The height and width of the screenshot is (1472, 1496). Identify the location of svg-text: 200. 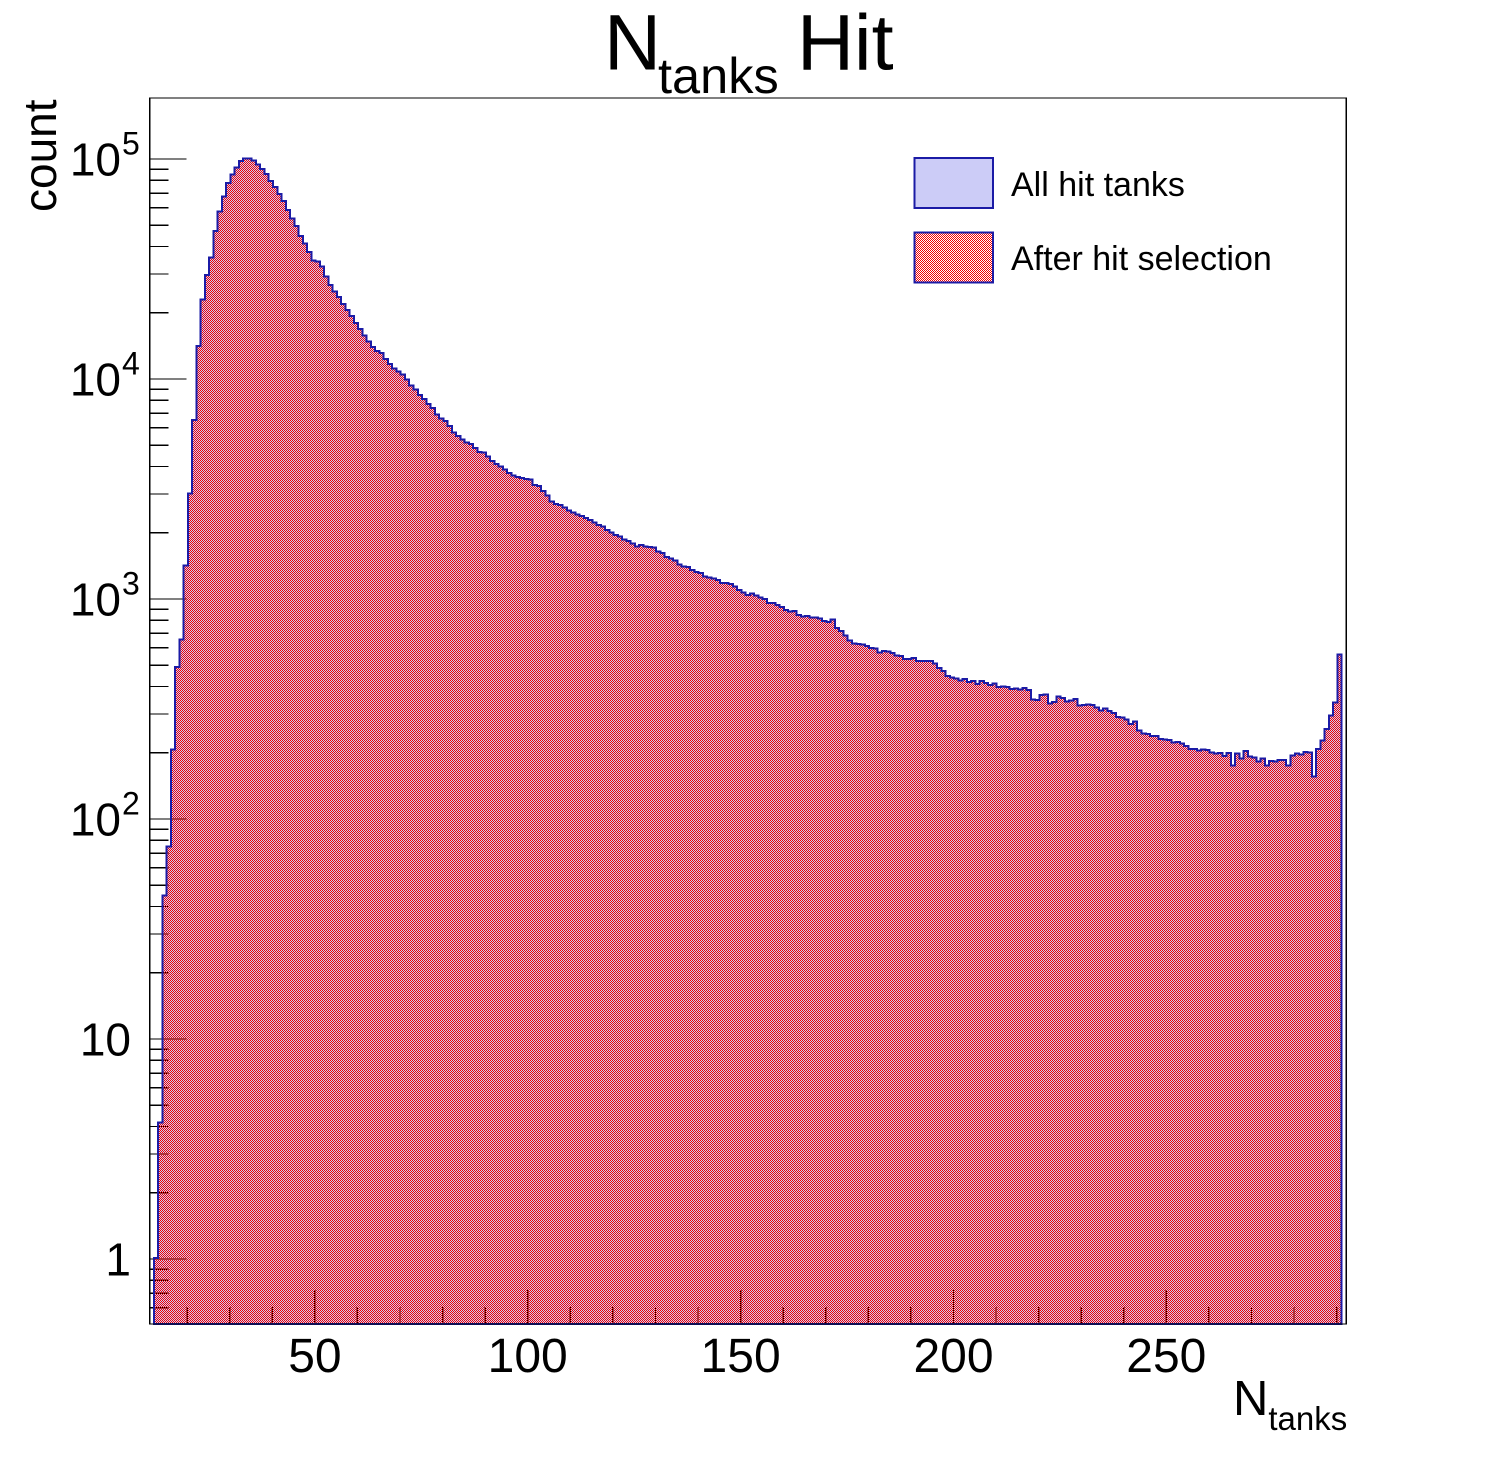
(953, 1356).